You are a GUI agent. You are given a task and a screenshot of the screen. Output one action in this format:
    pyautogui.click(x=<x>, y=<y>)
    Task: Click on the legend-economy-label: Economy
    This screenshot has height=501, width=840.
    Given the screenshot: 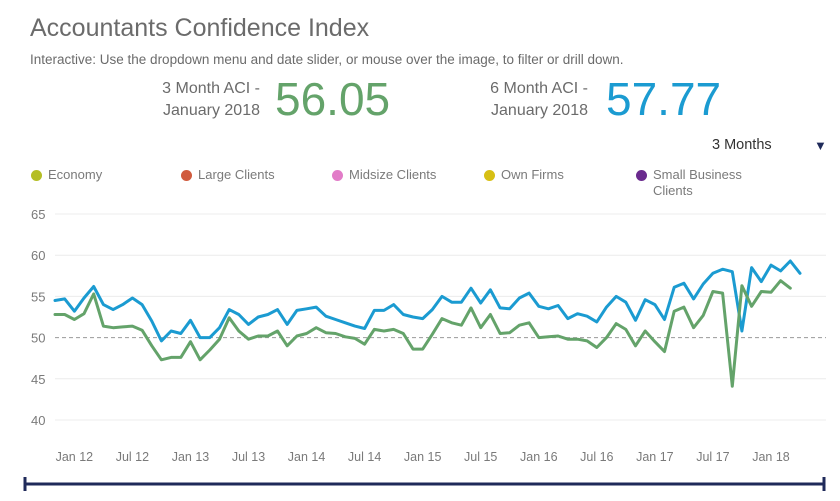 What is the action you would take?
    pyautogui.click(x=75, y=174)
    